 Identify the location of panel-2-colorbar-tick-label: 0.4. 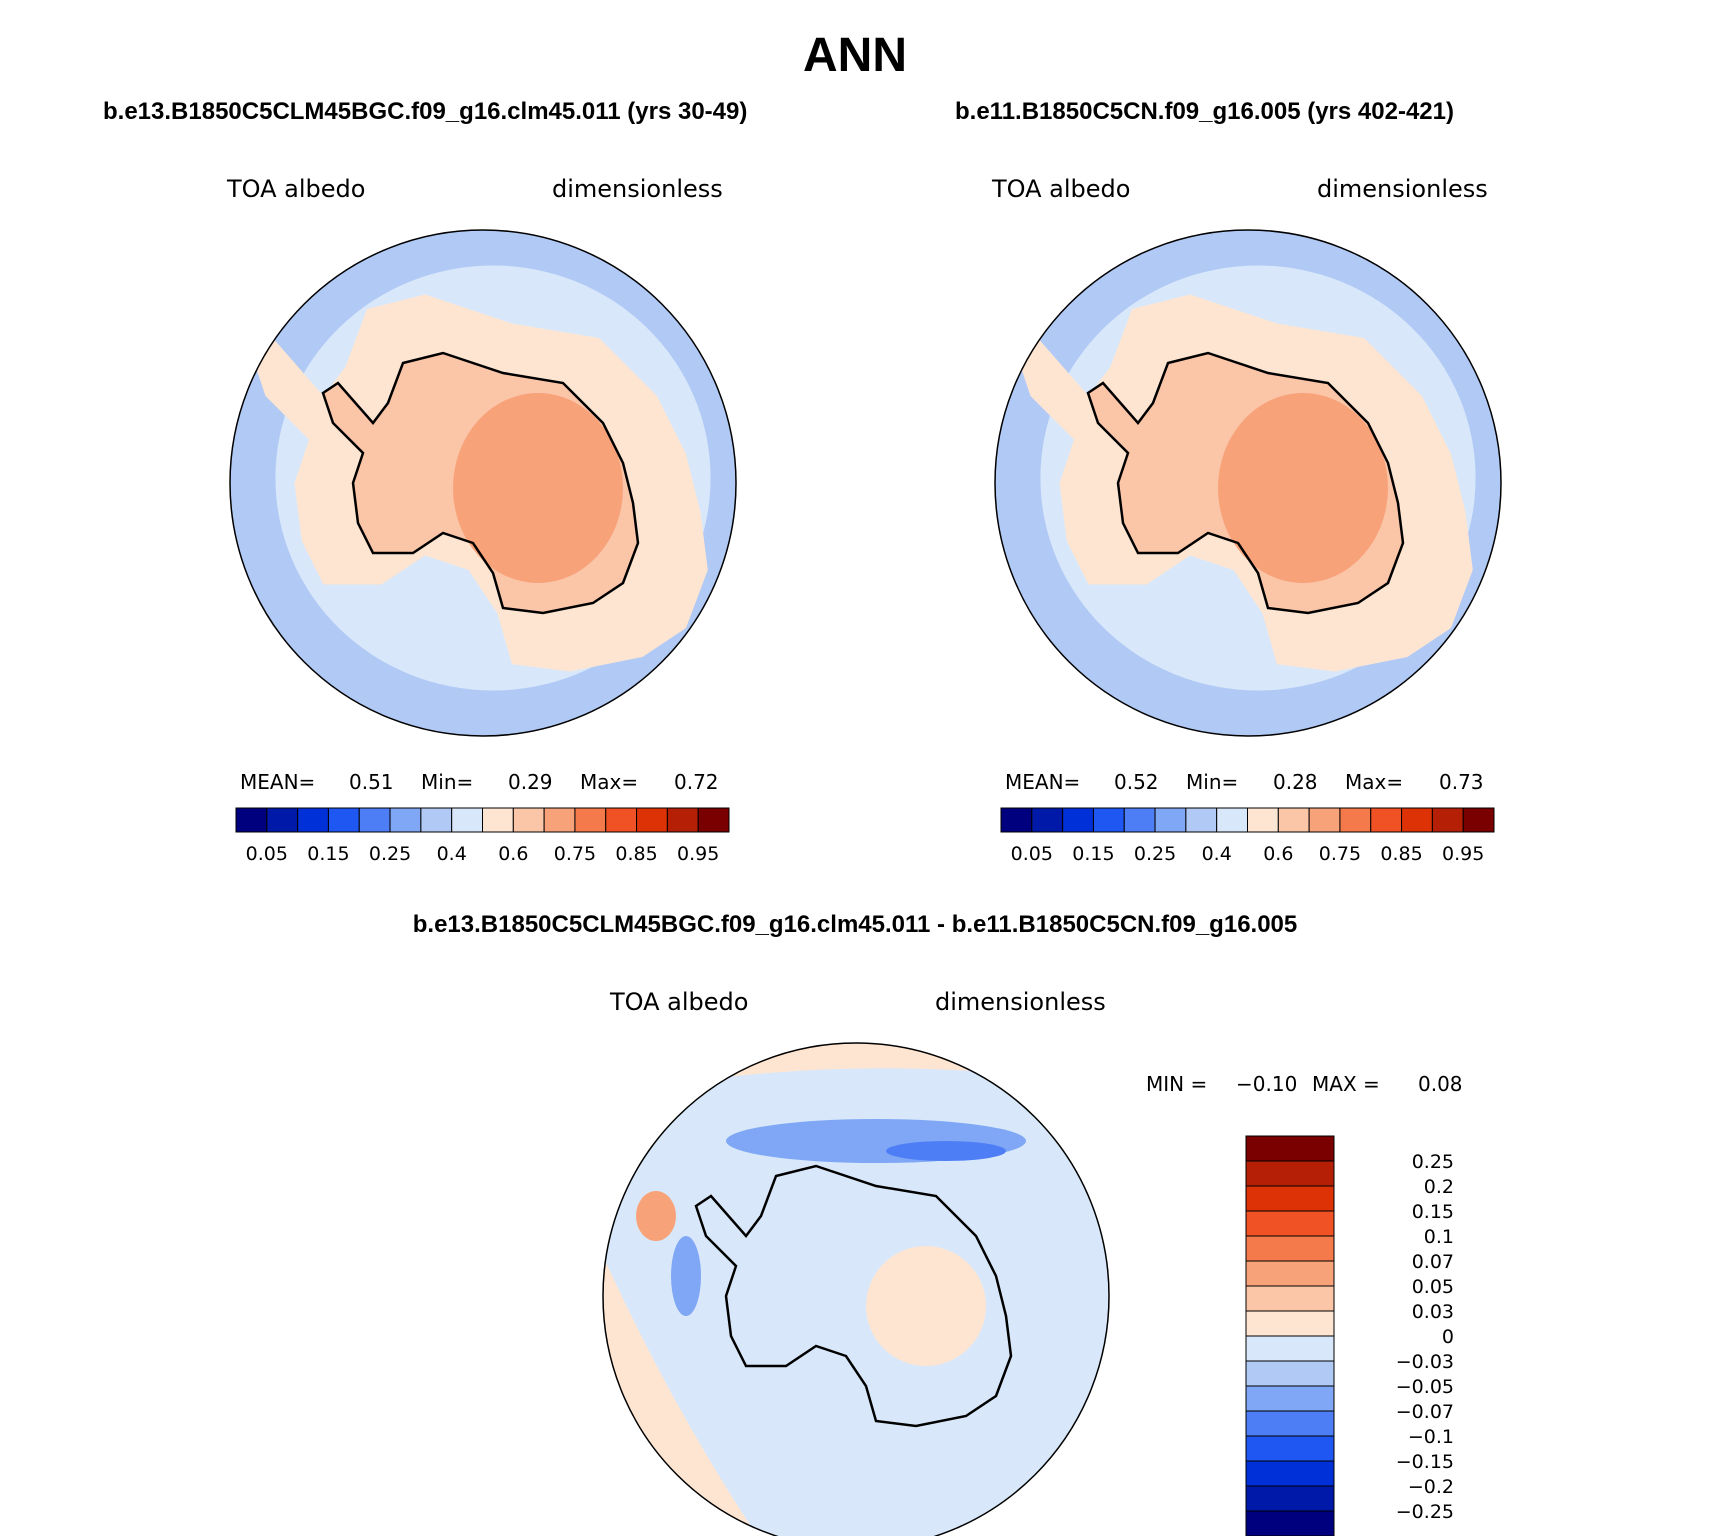
(1217, 854).